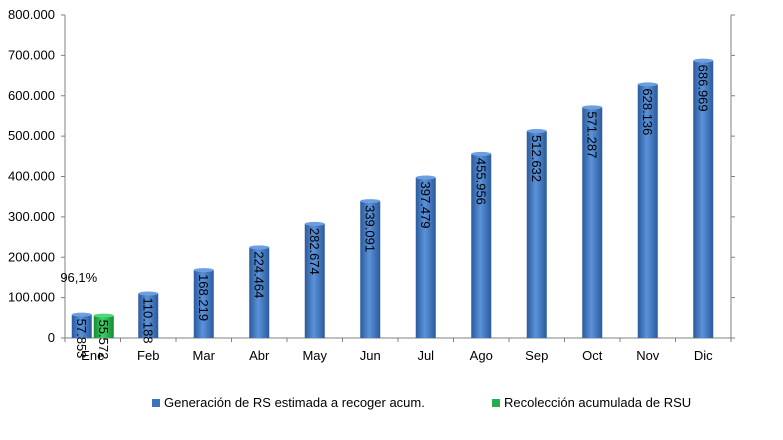  What do you see at coordinates (314, 280) in the screenshot?
I see `bar-generacion-may` at bounding box center [314, 280].